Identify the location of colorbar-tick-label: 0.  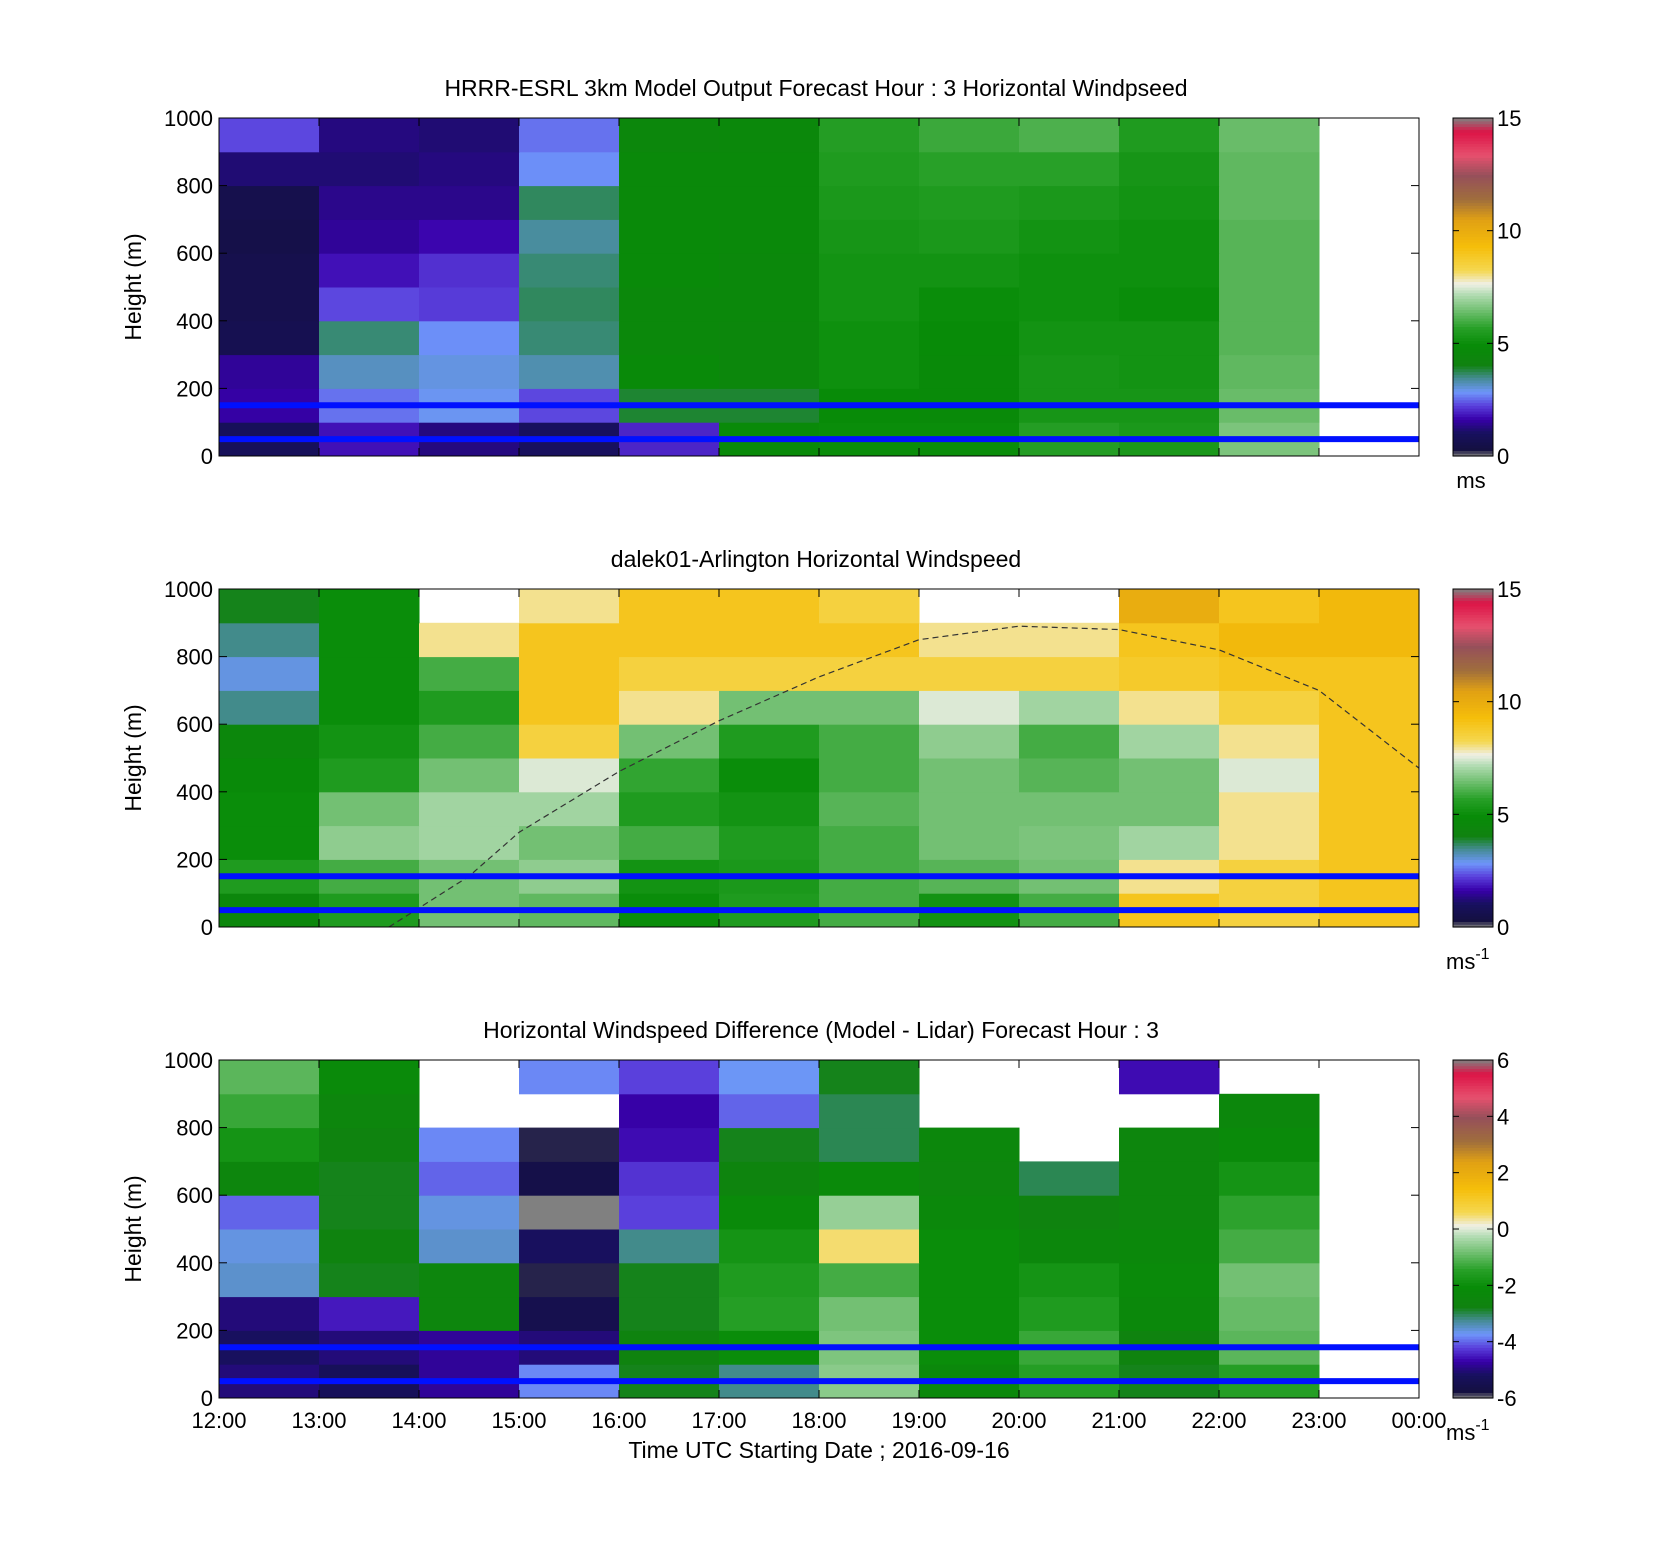
(1503, 456).